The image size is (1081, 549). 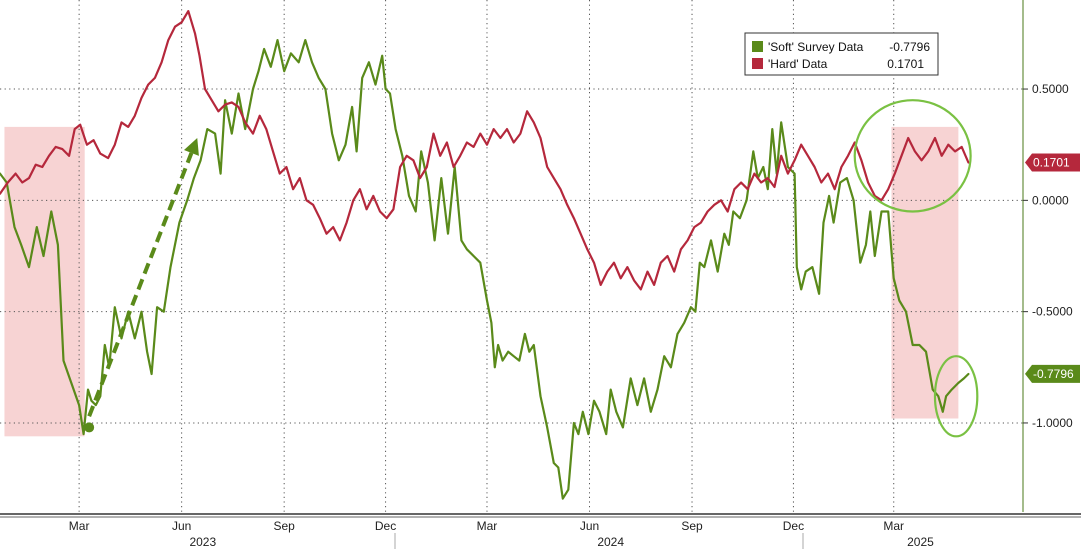 What do you see at coordinates (1052, 423) in the screenshot?
I see `y-tick-label-3: -1.0000` at bounding box center [1052, 423].